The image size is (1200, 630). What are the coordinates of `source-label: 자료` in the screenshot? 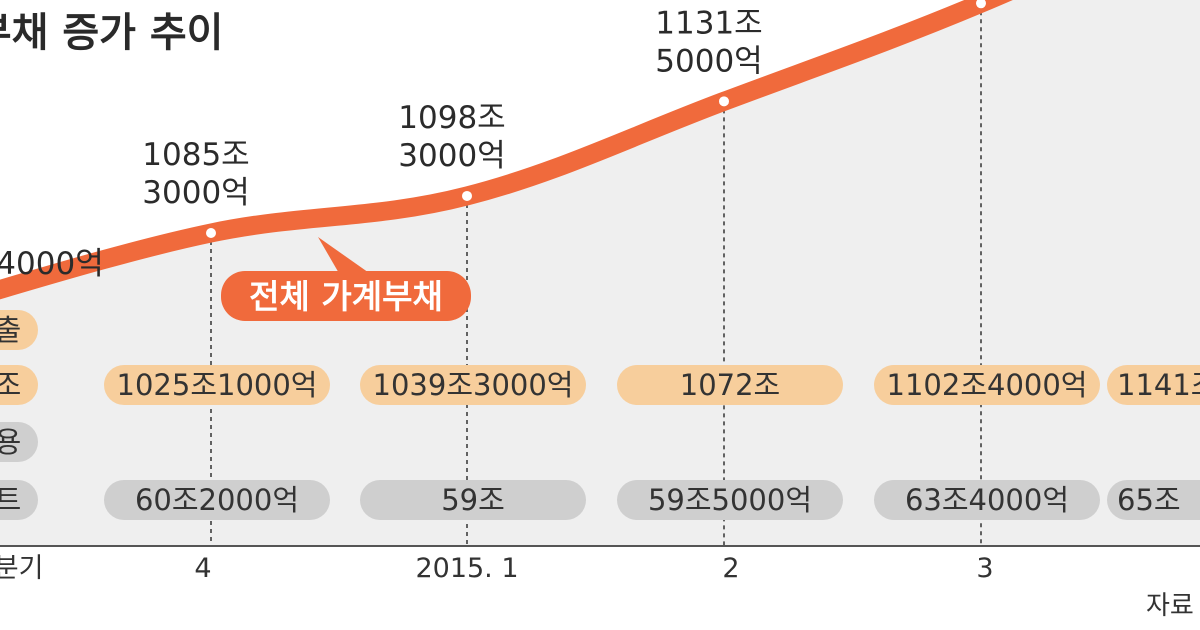 It's located at (1170, 606).